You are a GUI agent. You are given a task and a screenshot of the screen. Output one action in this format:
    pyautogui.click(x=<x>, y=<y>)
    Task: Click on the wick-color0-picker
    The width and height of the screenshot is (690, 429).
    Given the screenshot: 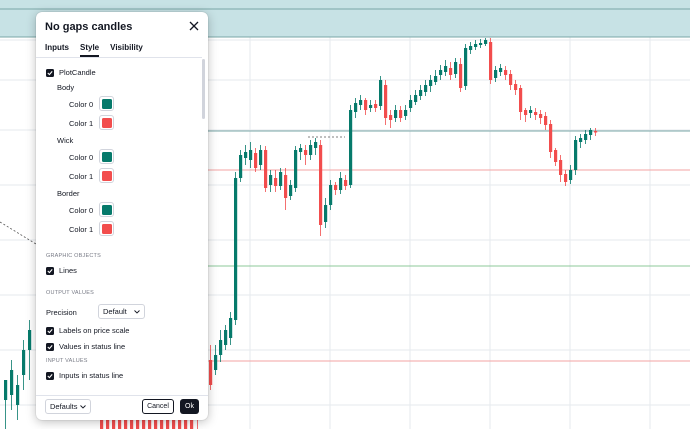 What is the action you would take?
    pyautogui.click(x=106, y=156)
    